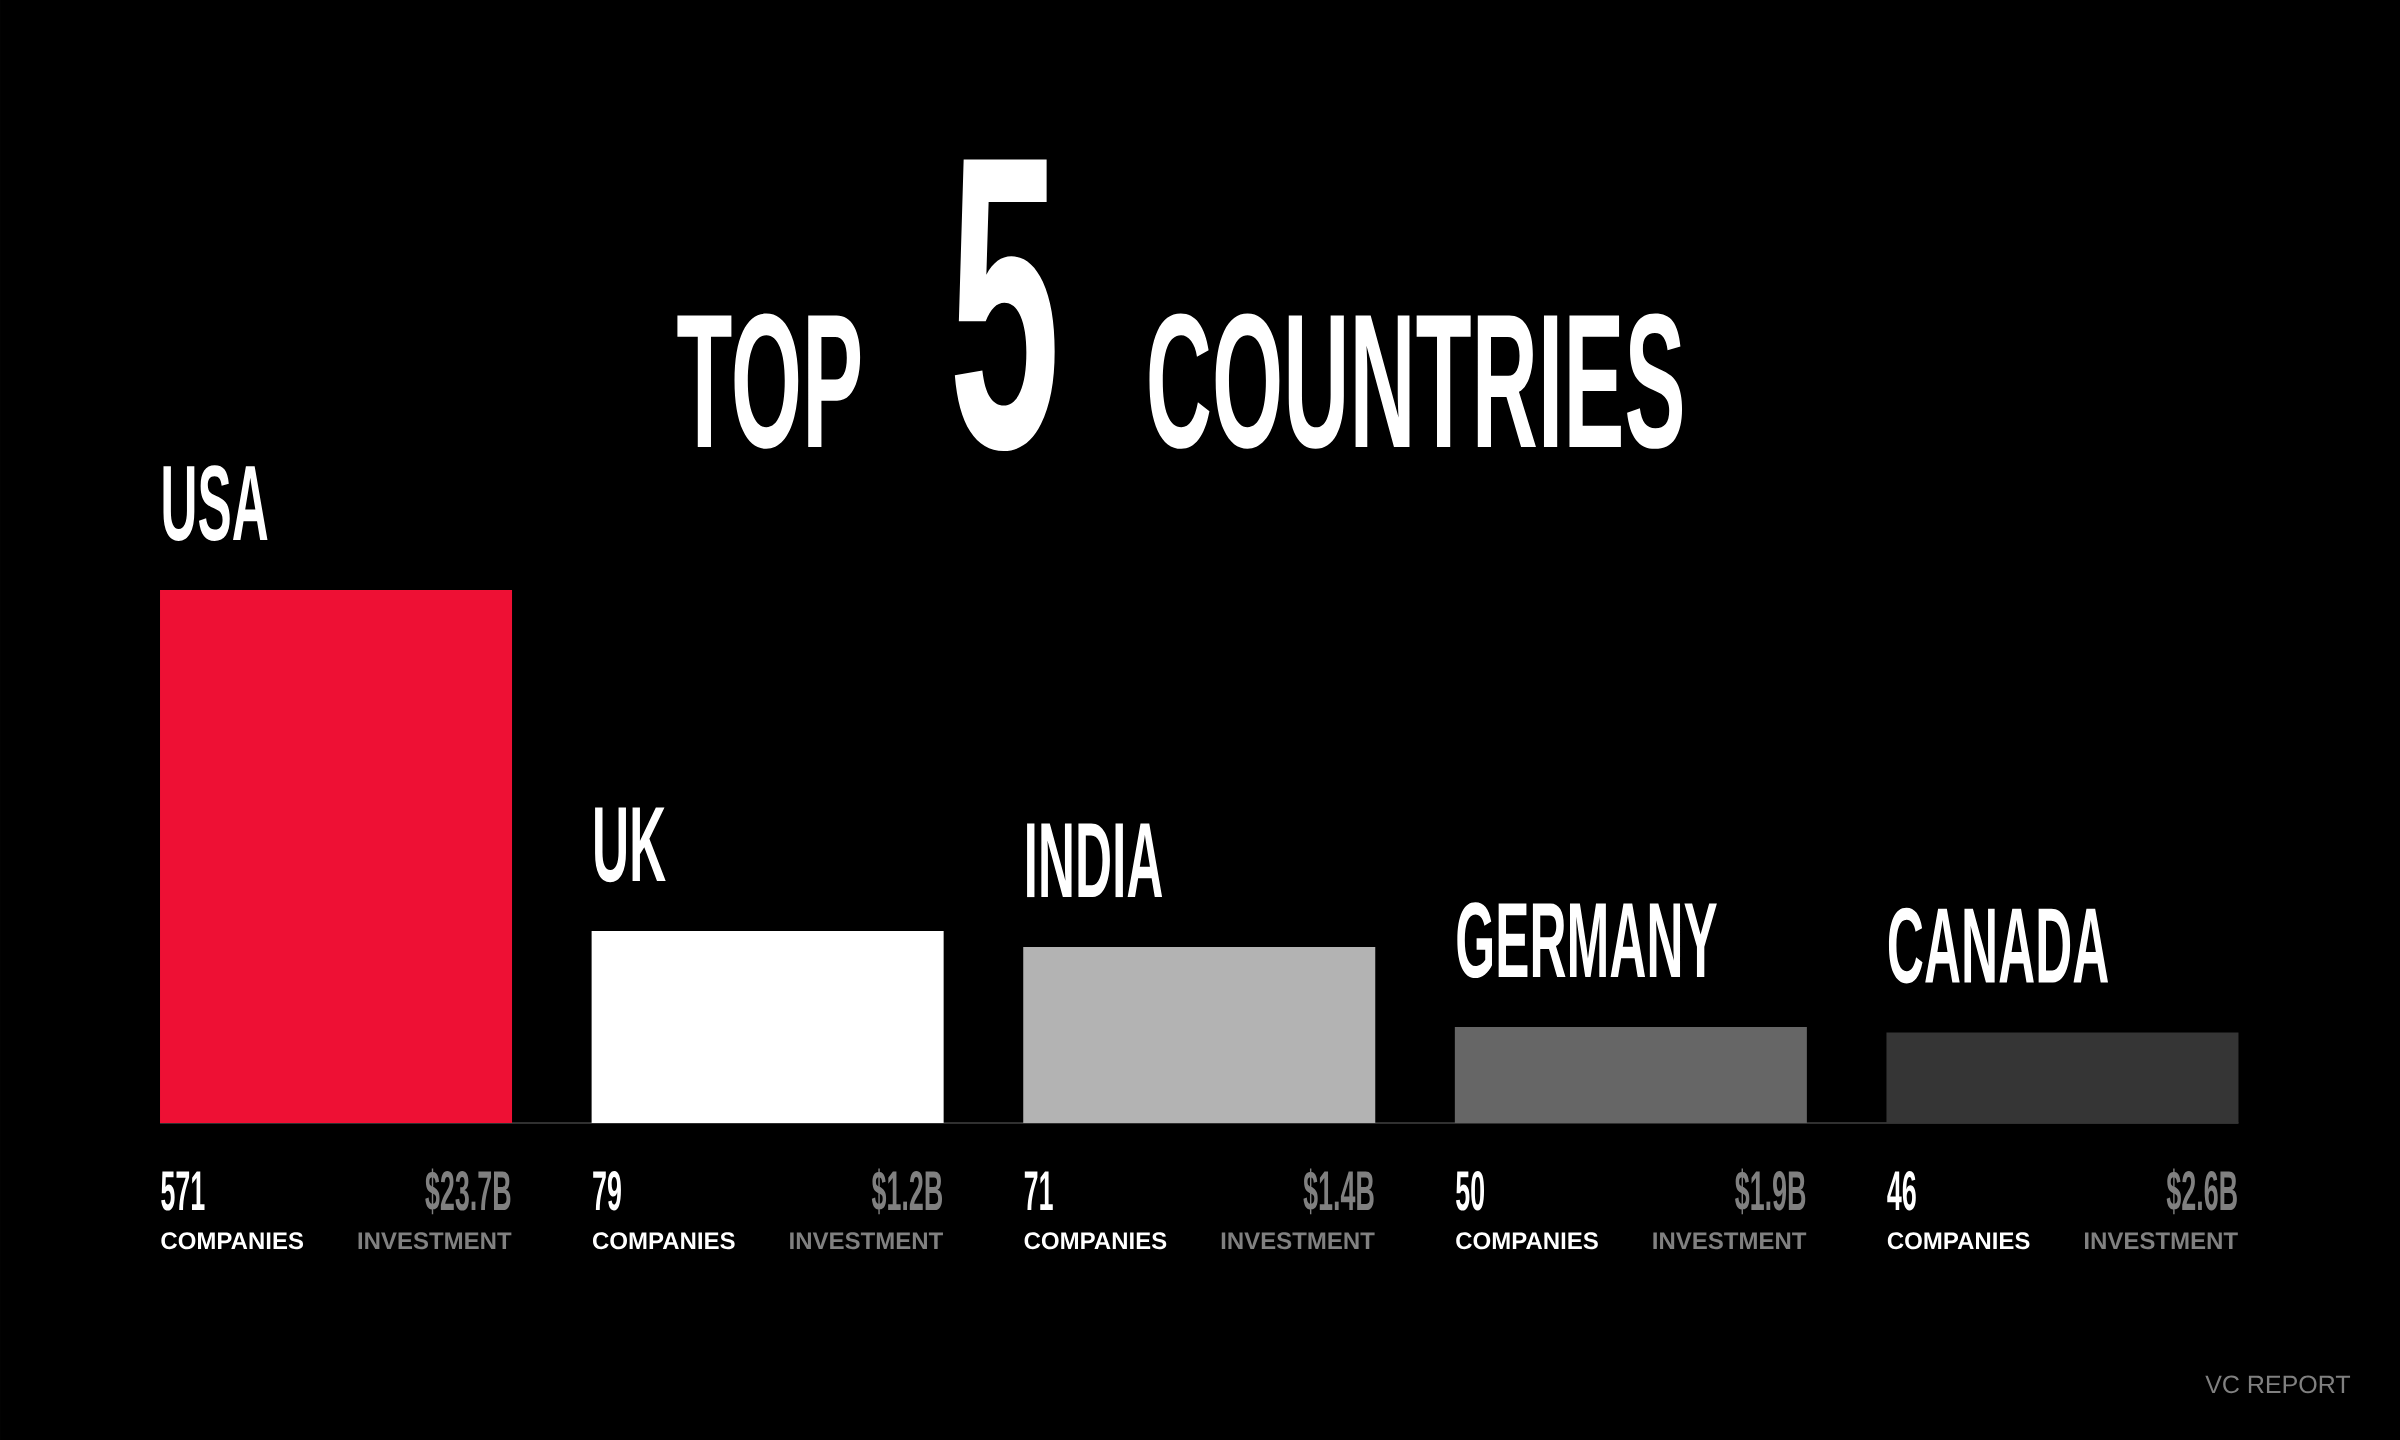 The image size is (2400, 1440). I want to click on x-tick-label: USA, so click(215, 503).